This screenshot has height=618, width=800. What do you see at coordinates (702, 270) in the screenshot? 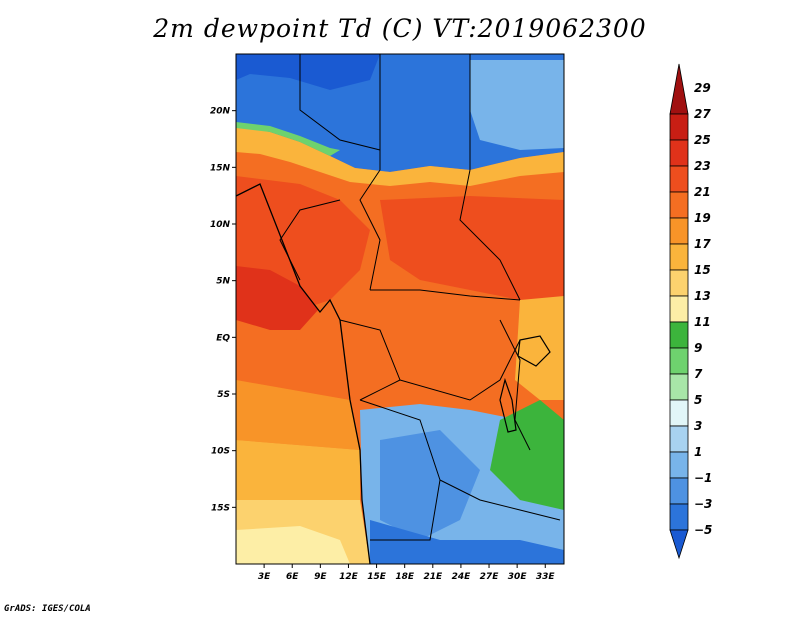
I see `legend-label: 15` at bounding box center [702, 270].